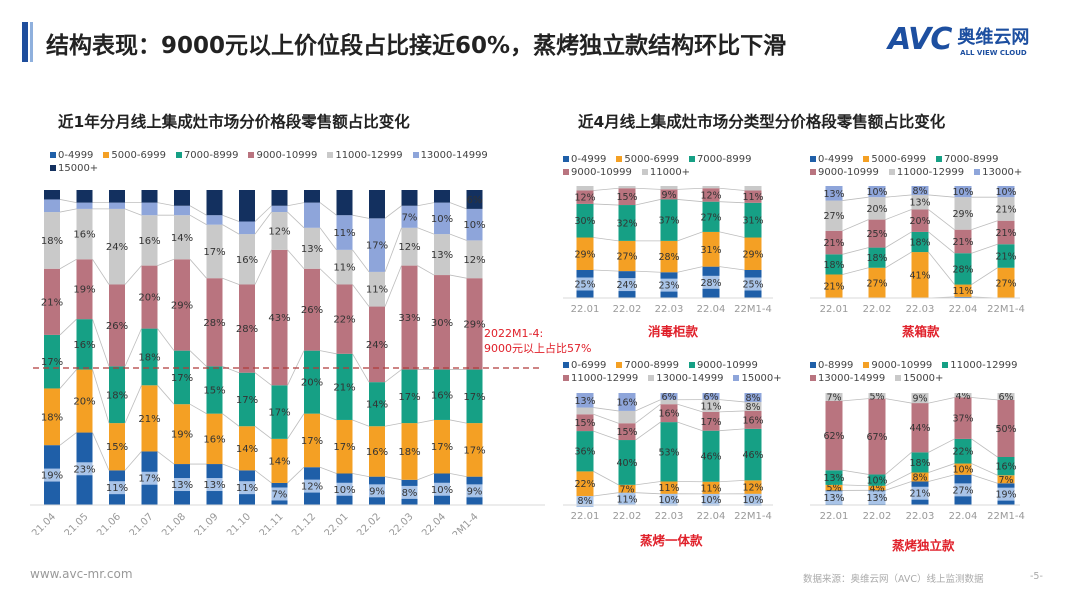 Image resolution: width=1080 pixels, height=608 pixels. Describe the element at coordinates (894, 159) in the screenshot. I see `legend-item: 5000-6999` at that location.